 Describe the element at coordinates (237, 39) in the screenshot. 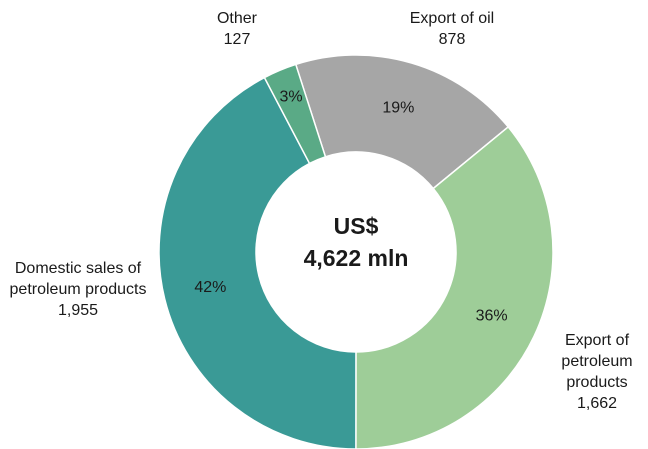

I see `value-label: 127` at that location.